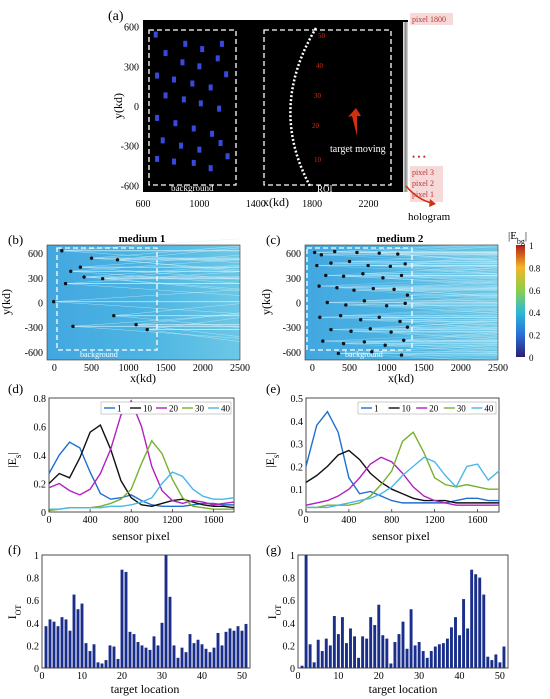 This screenshot has width=550, height=699. I want to click on x-tick-label: 30, so click(419, 676).